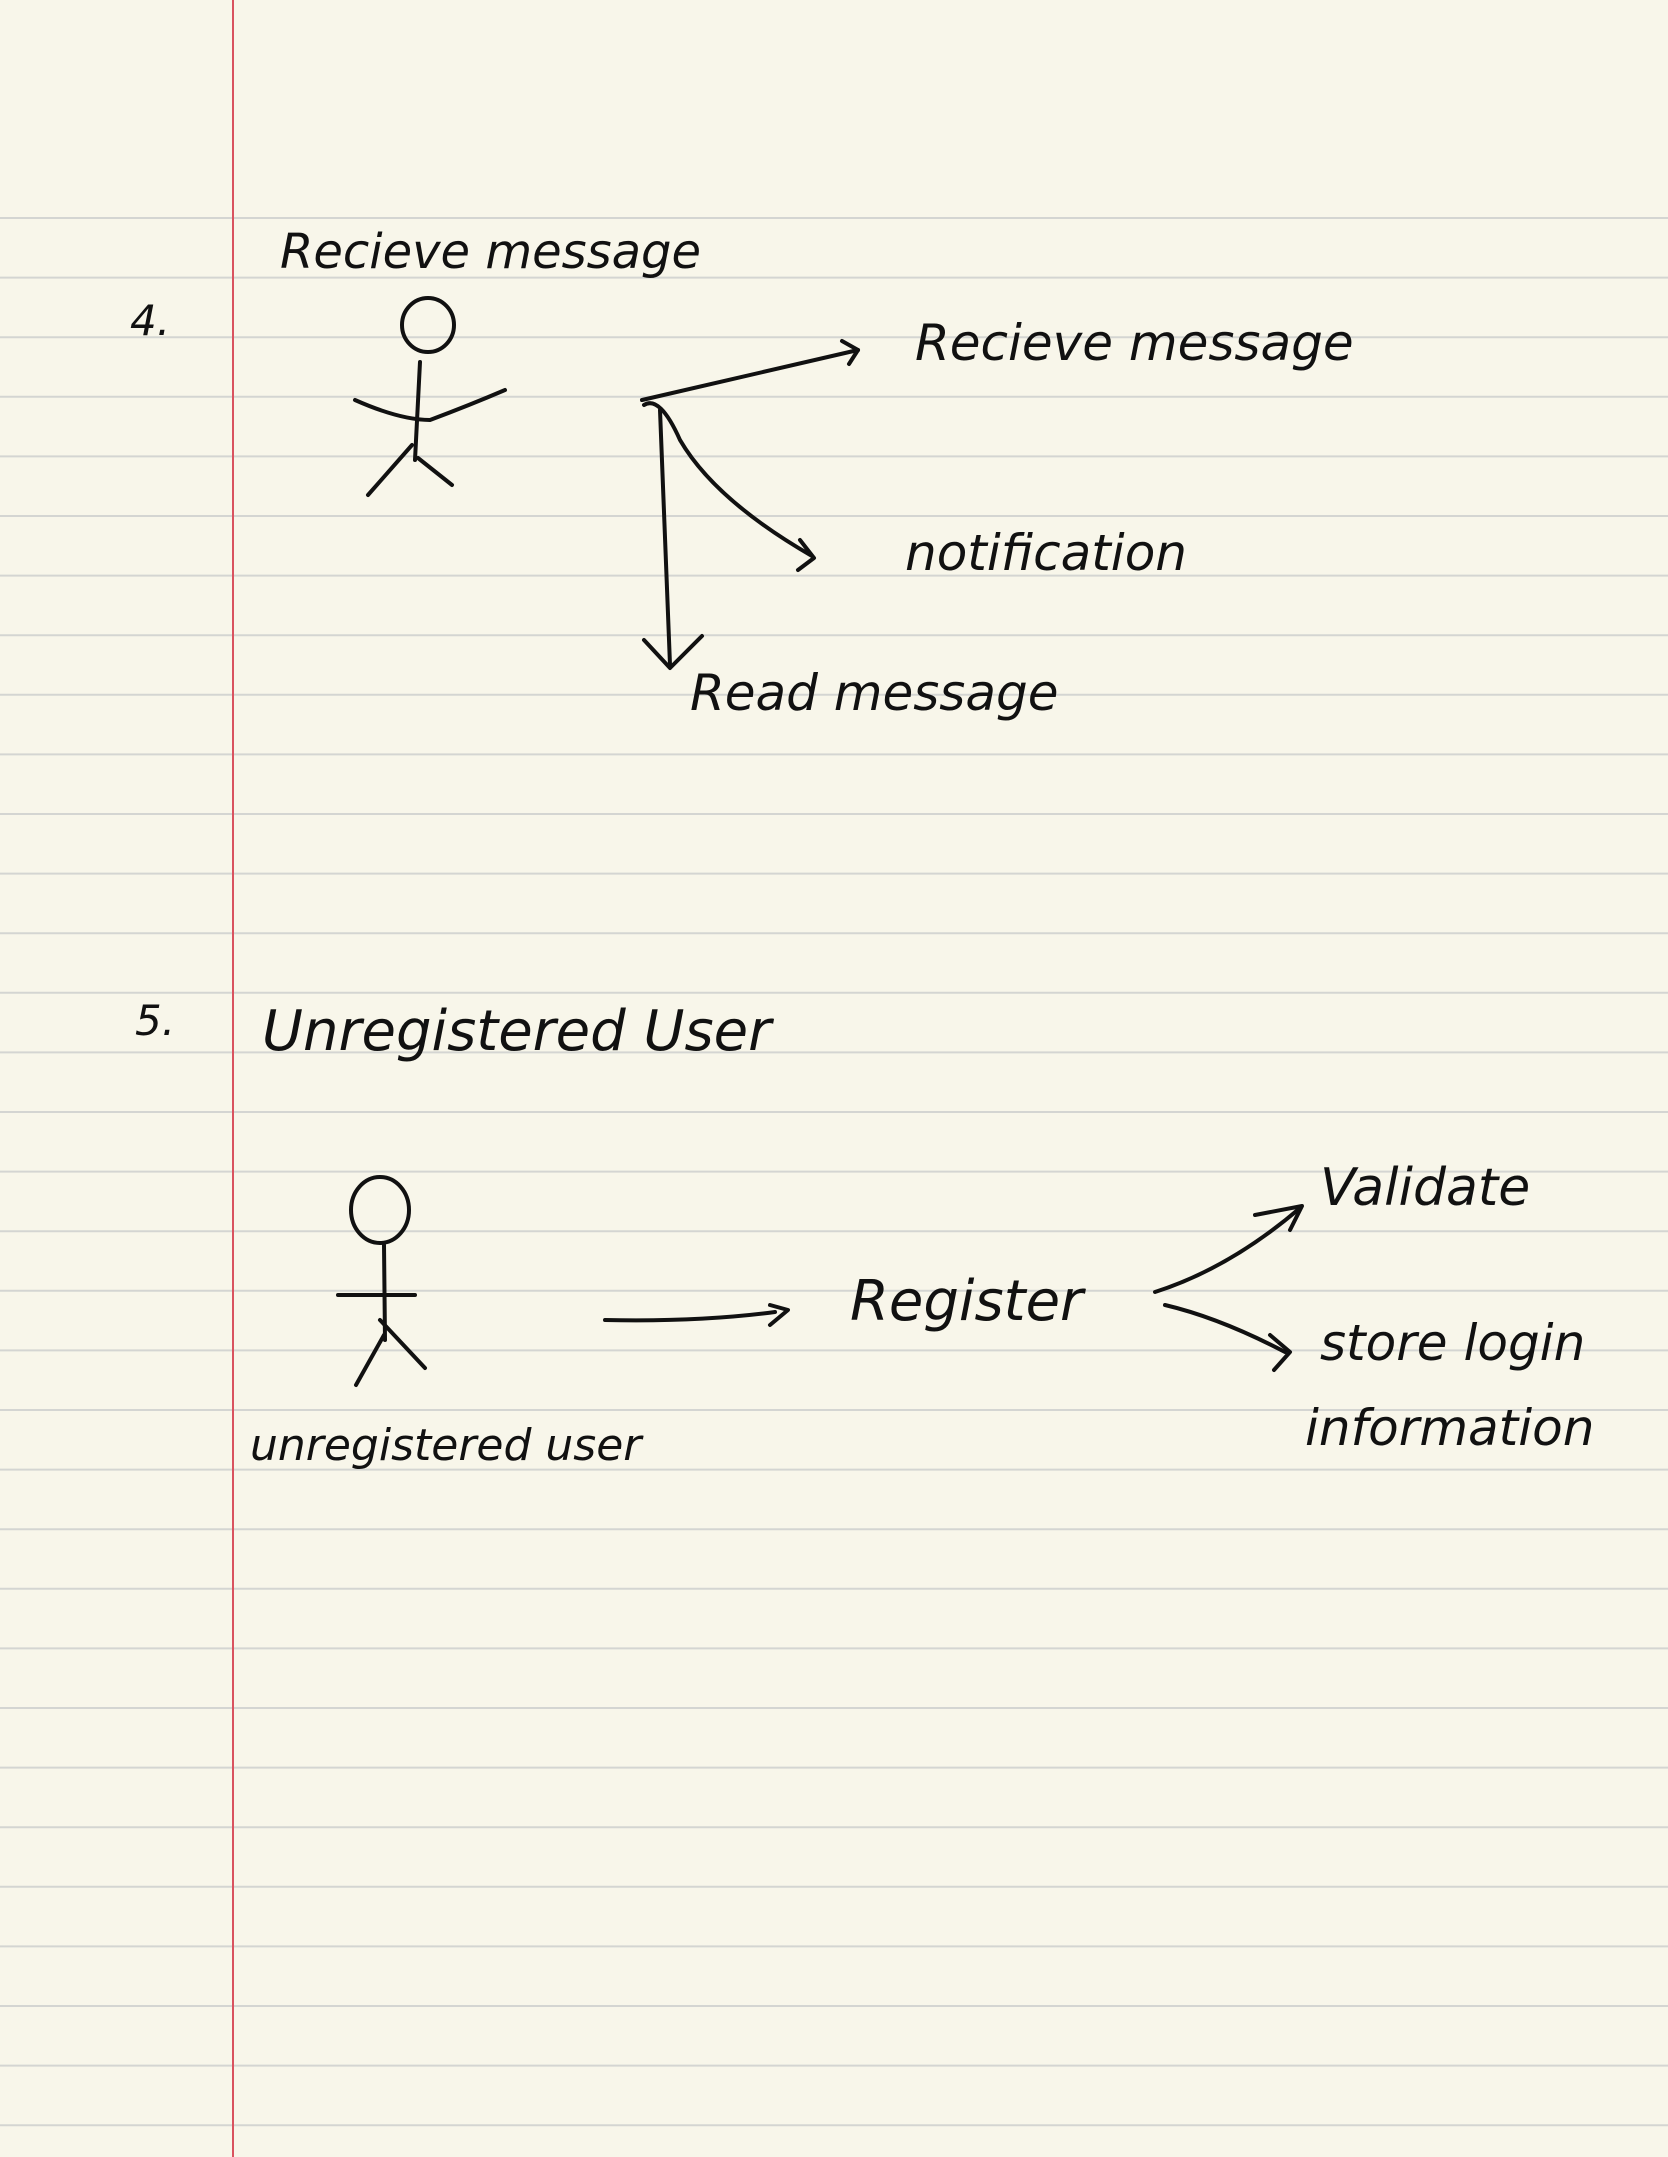 This screenshot has width=1668, height=2157. Describe the element at coordinates (1452, 1343) in the screenshot. I see `store-line-1: store login` at that location.